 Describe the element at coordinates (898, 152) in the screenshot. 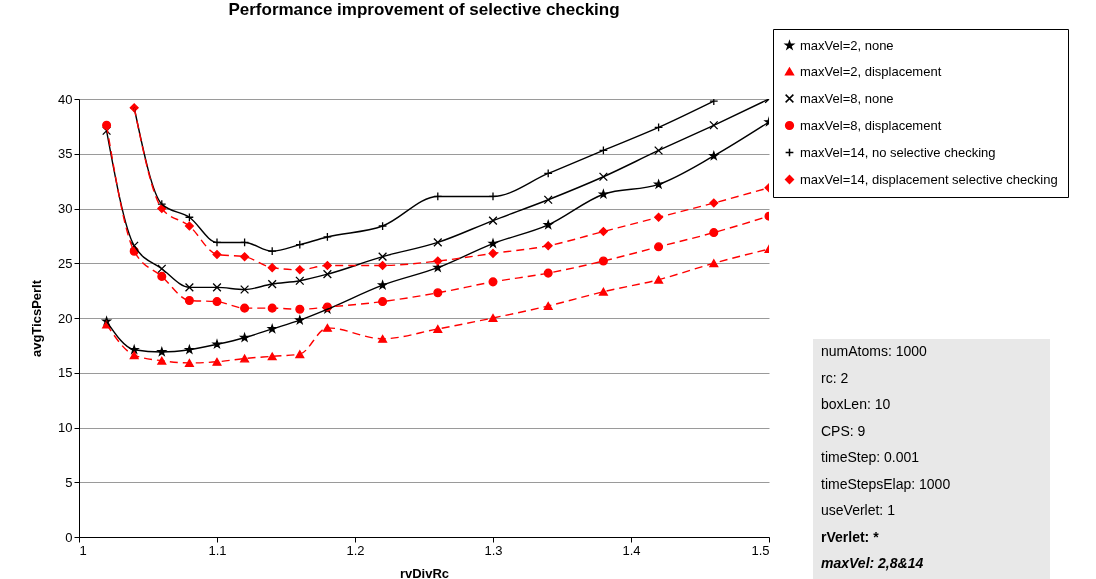

I see `legend-label: maxVel=14, no selective checking` at that location.